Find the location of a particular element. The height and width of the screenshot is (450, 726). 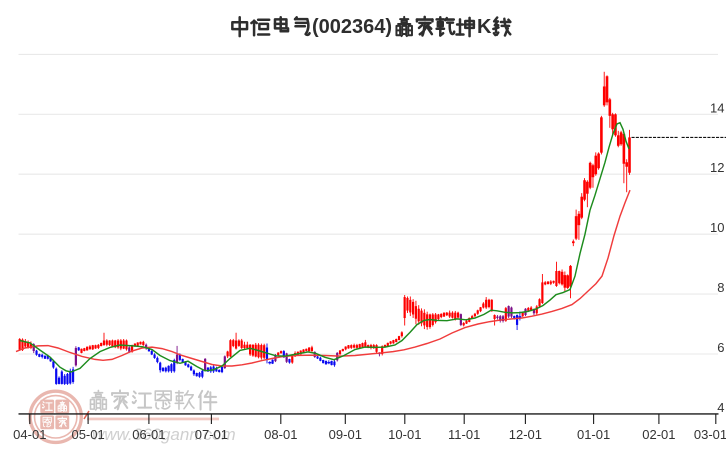

svg-text: 10 is located at coordinates (717, 227).